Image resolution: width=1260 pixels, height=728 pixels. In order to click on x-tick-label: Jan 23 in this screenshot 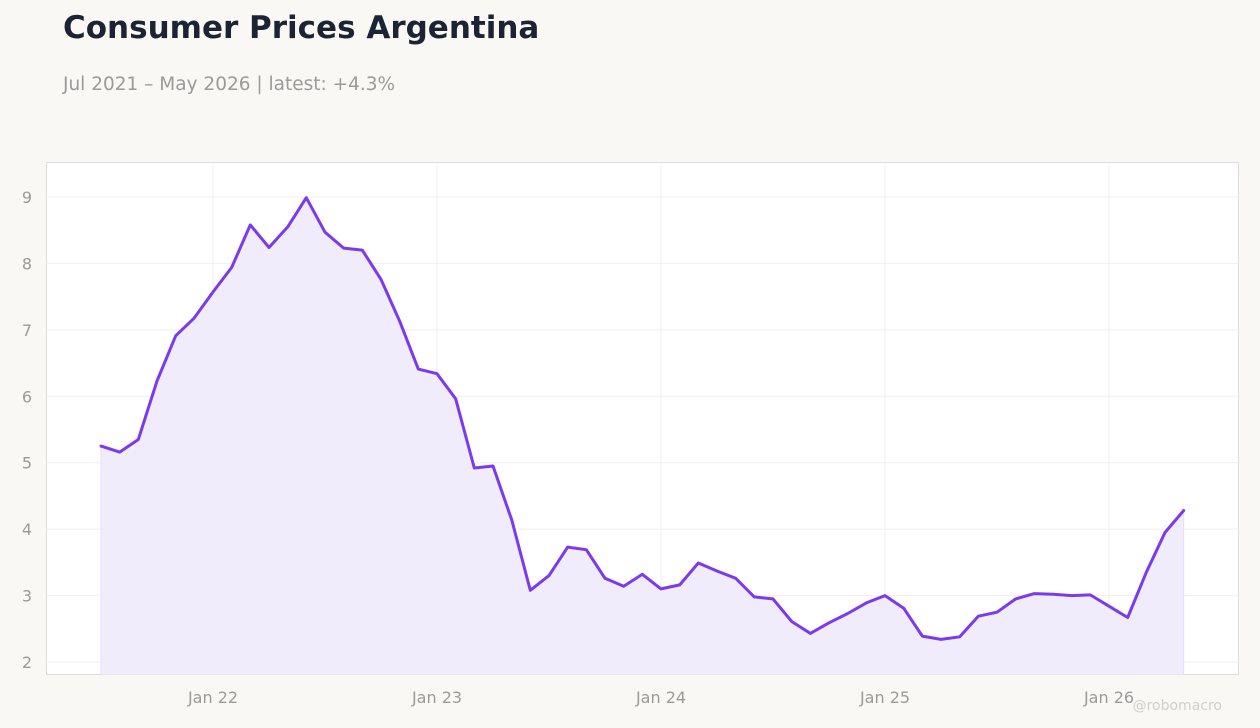, I will do `click(436, 697)`.